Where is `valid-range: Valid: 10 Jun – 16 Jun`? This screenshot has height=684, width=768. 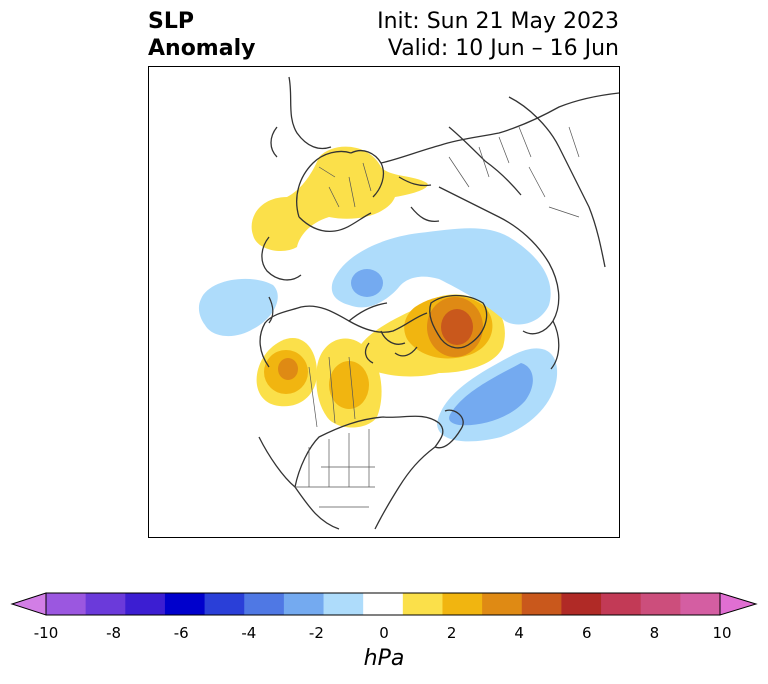
valid-range: Valid: 10 Jun – 16 Jun is located at coordinates (503, 48).